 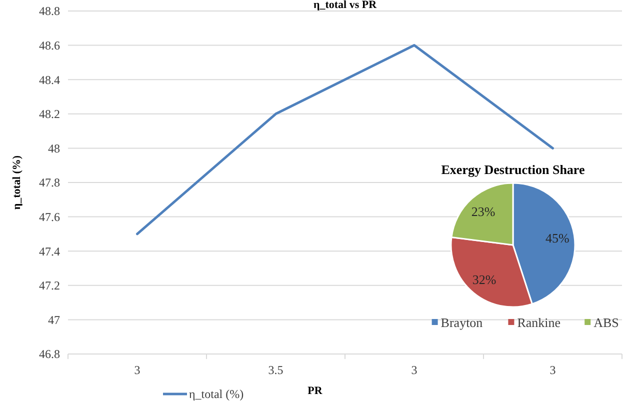 I want to click on y-tick-label: 47, so click(x=54, y=319).